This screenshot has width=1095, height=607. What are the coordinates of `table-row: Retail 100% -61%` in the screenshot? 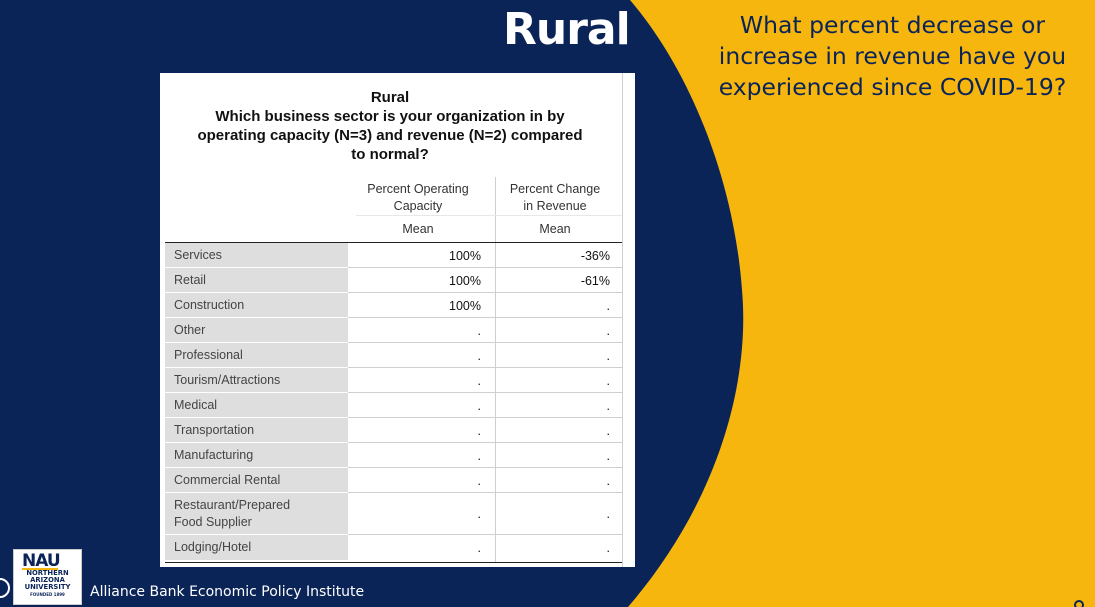 It's located at (393, 280).